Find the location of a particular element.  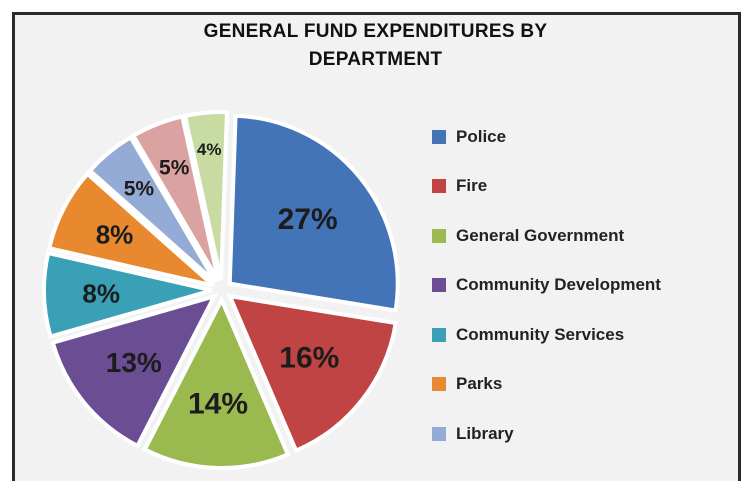

legend-item-0: Police is located at coordinates (546, 137).